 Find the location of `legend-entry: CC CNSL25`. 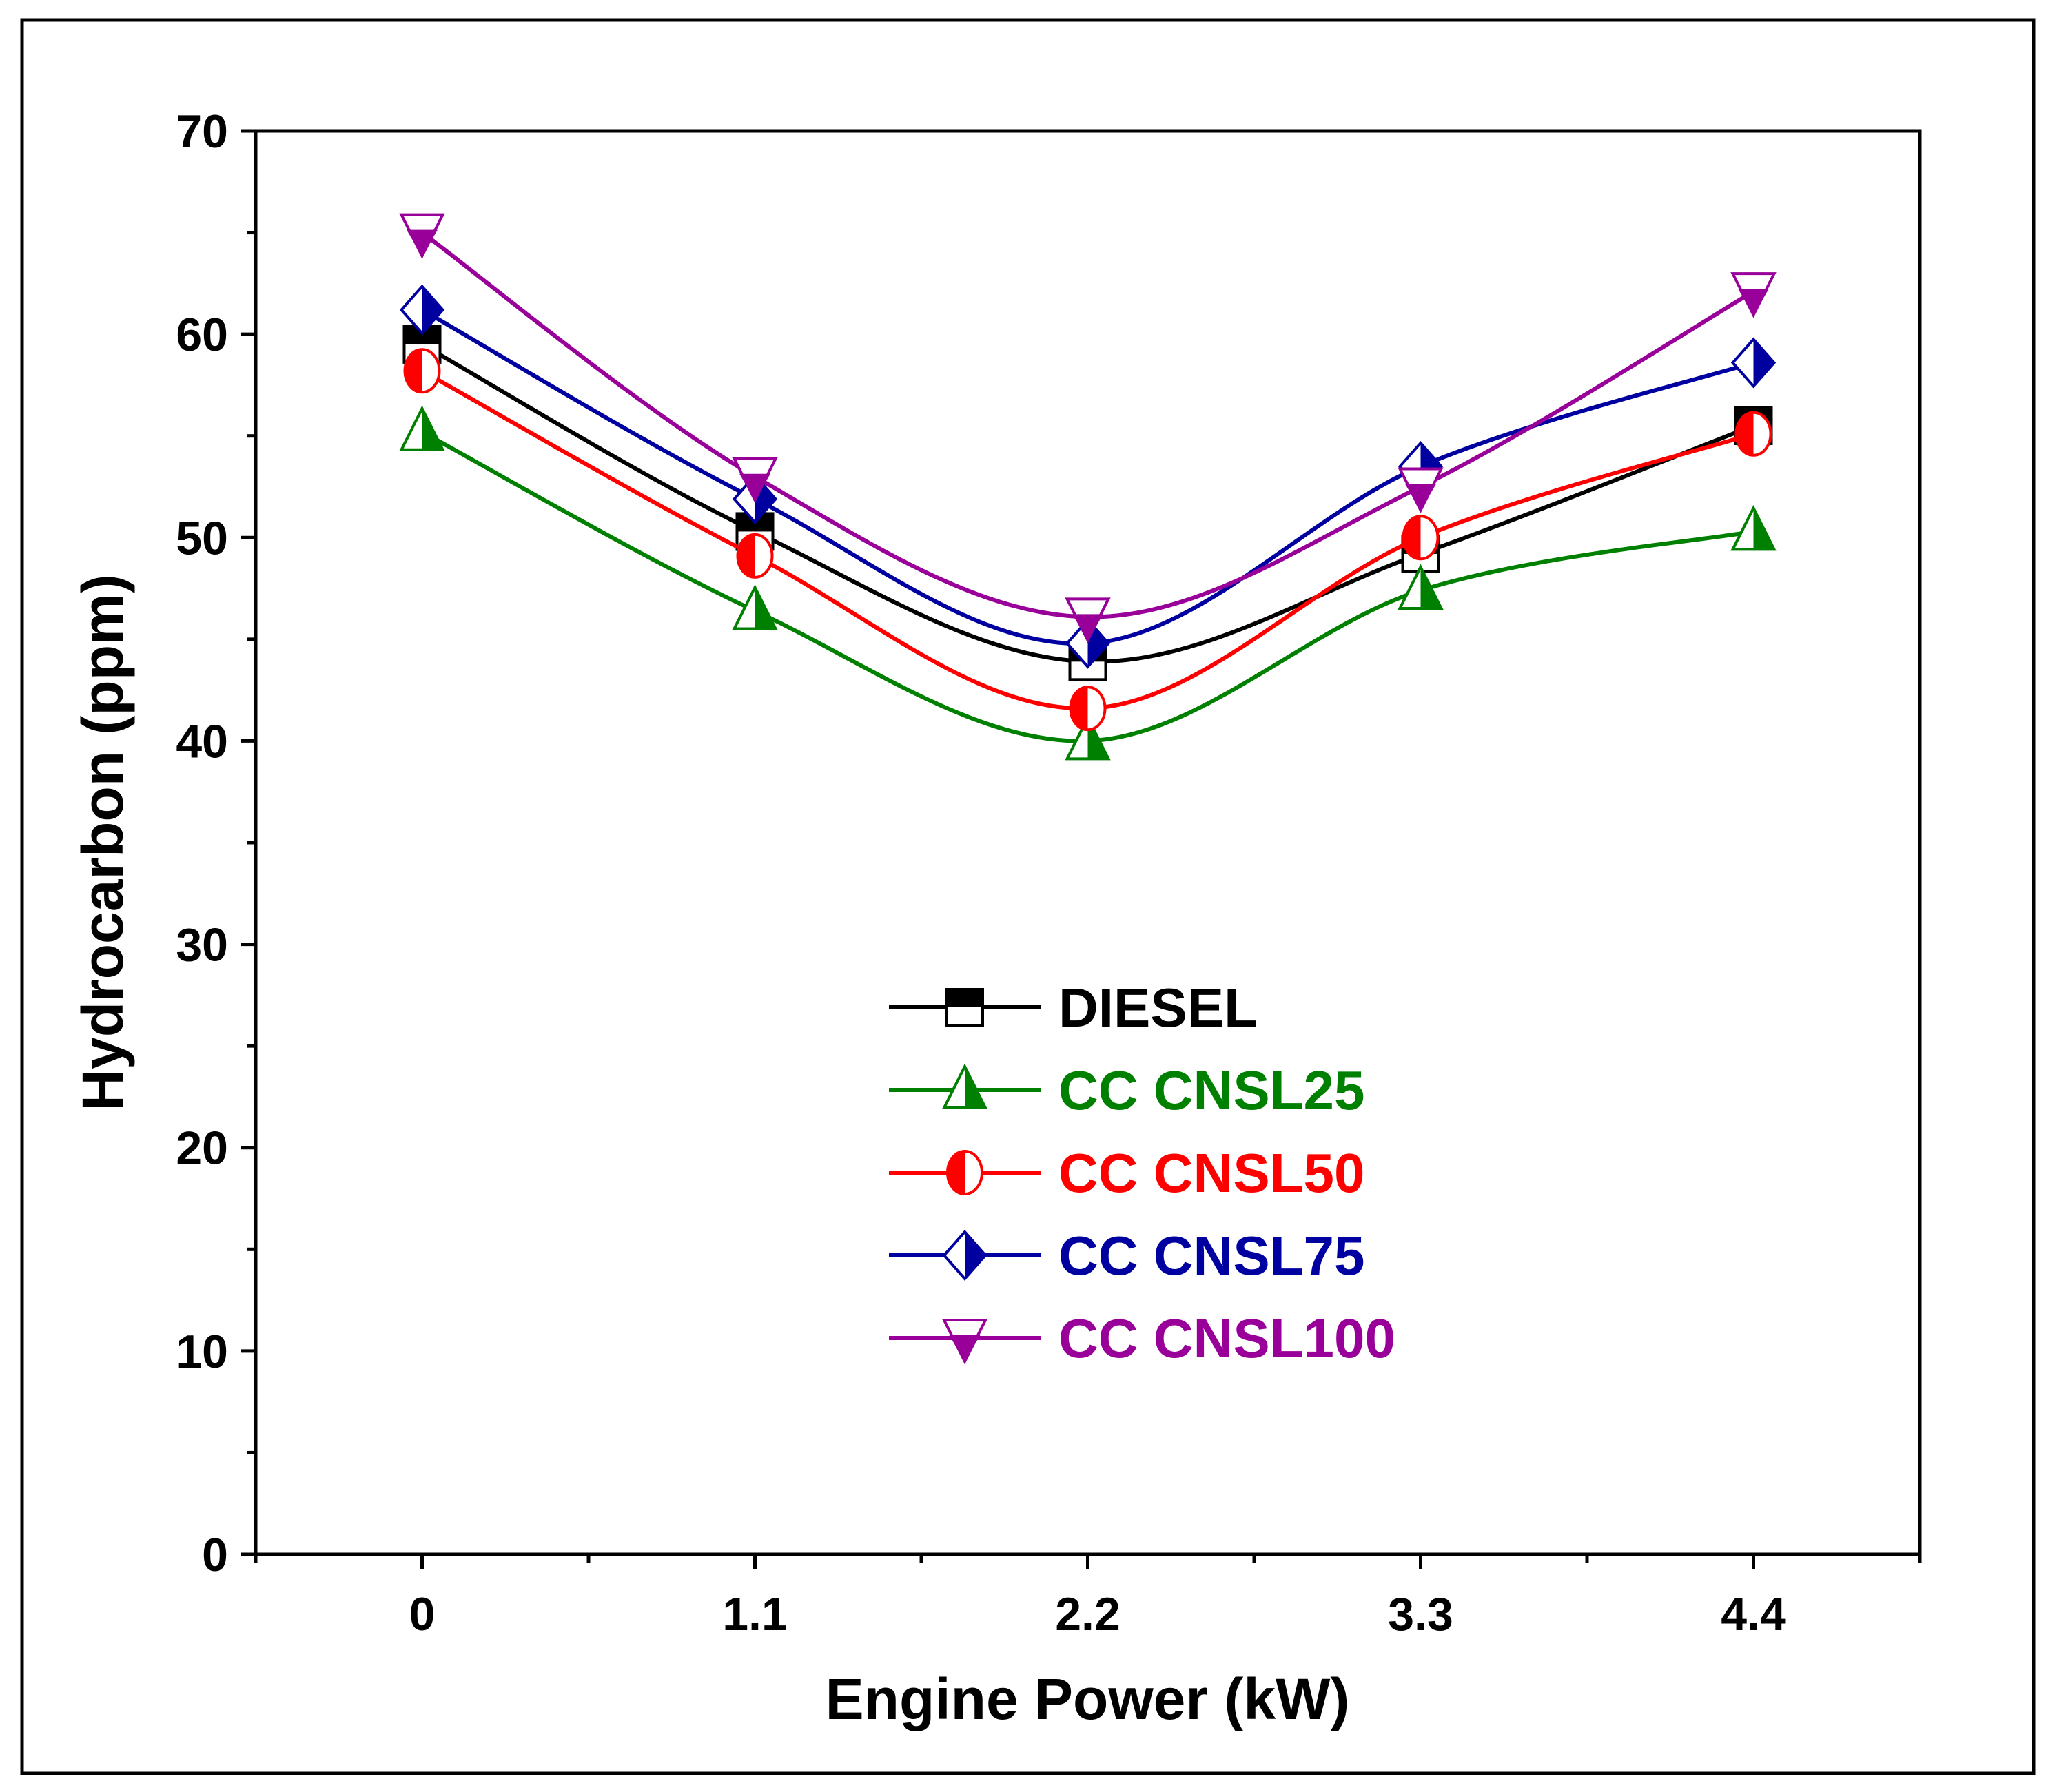

legend-entry: CC CNSL25 is located at coordinates (1127, 1090).